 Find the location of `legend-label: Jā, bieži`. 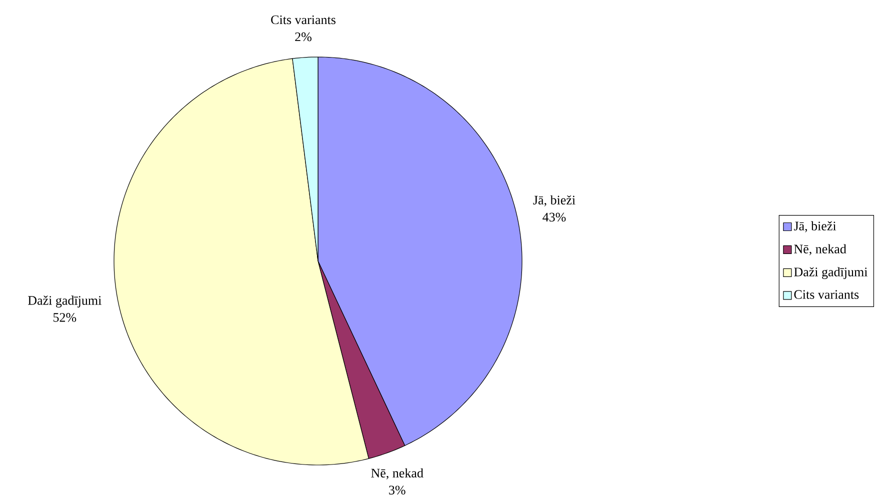

legend-label: Jā, bieži is located at coordinates (815, 226).